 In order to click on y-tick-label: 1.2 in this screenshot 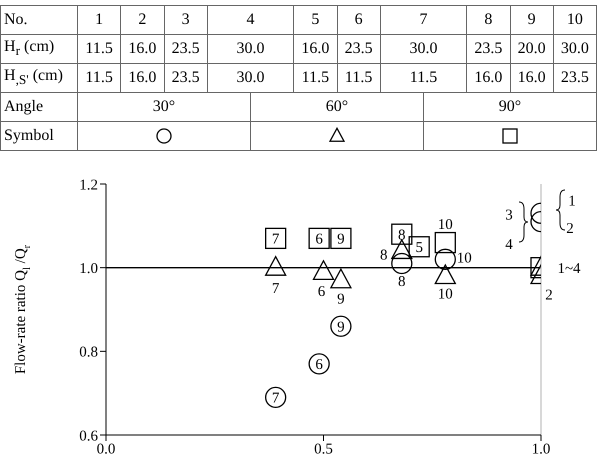, I will do `click(88, 185)`.